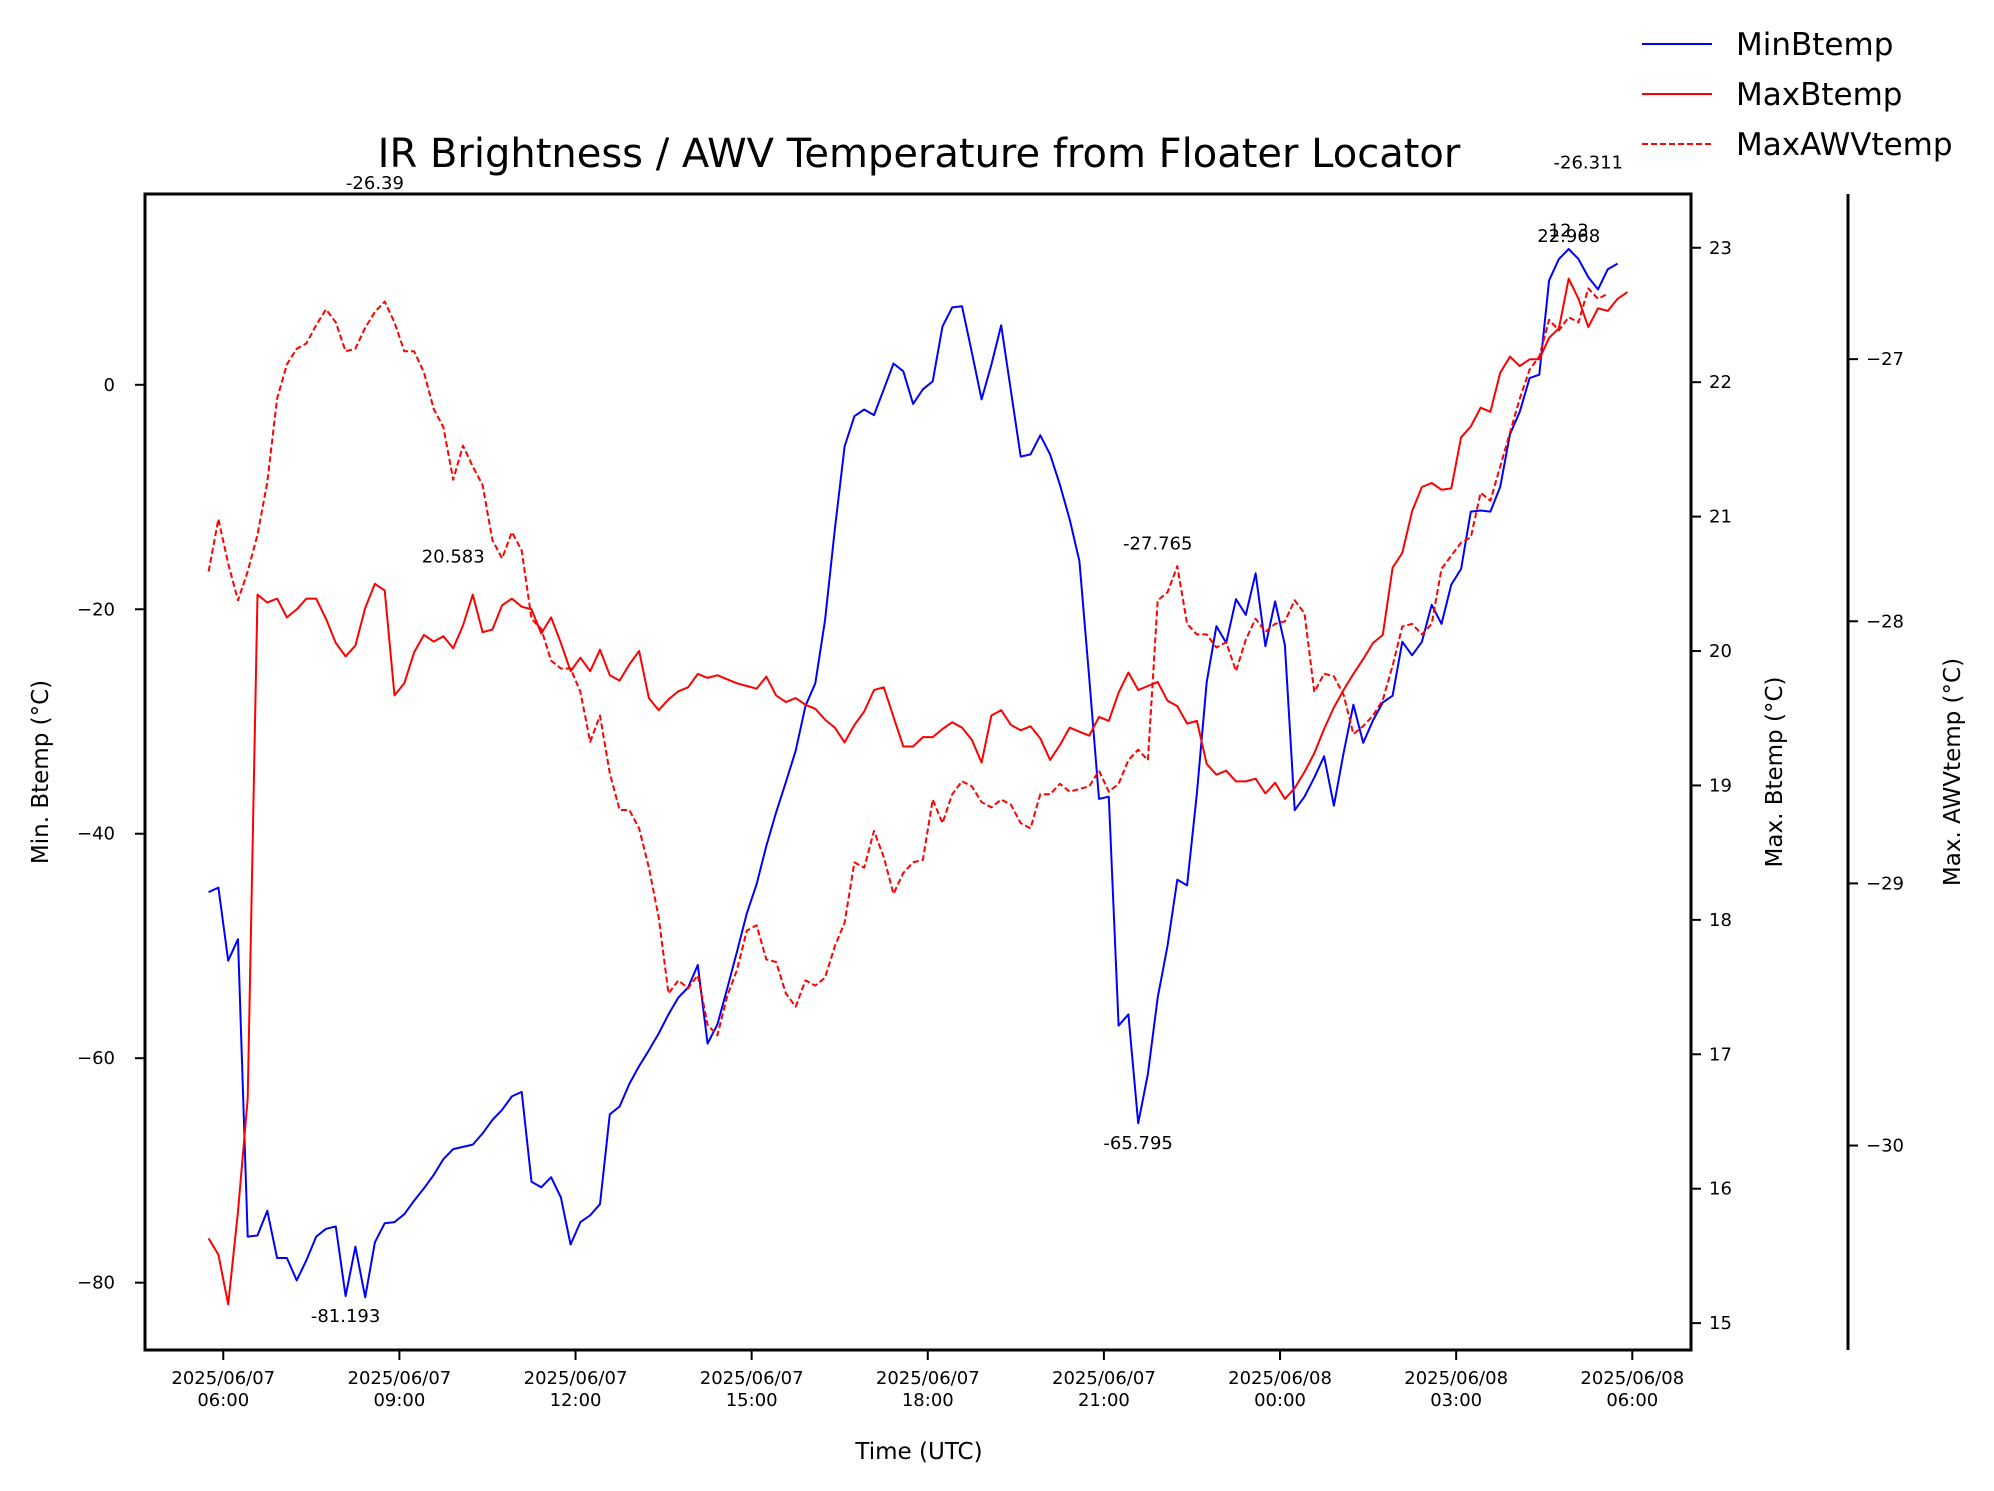 This screenshot has width=1994, height=1491. I want to click on max-btemp-tick-label: 16, so click(1720, 1189).